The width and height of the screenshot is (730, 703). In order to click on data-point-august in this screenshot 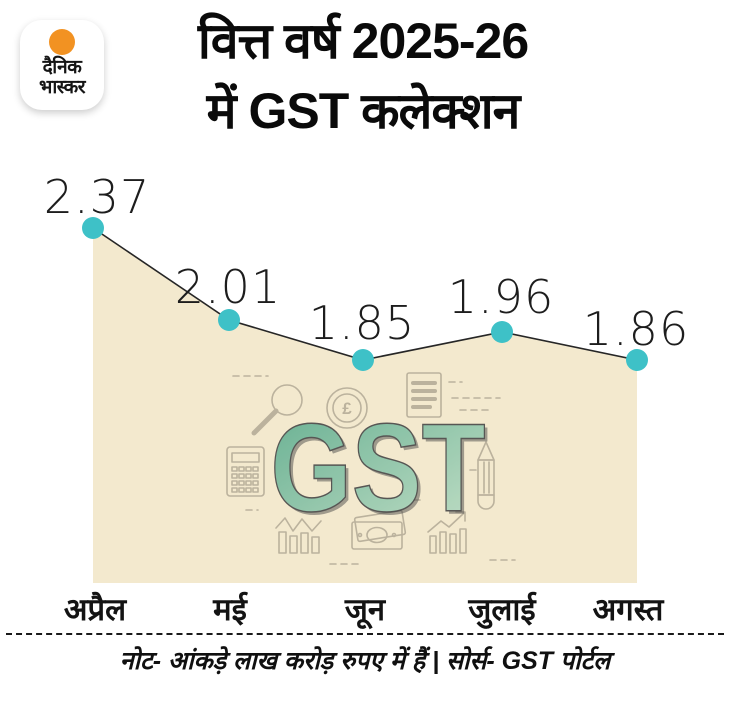, I will do `click(637, 360)`.